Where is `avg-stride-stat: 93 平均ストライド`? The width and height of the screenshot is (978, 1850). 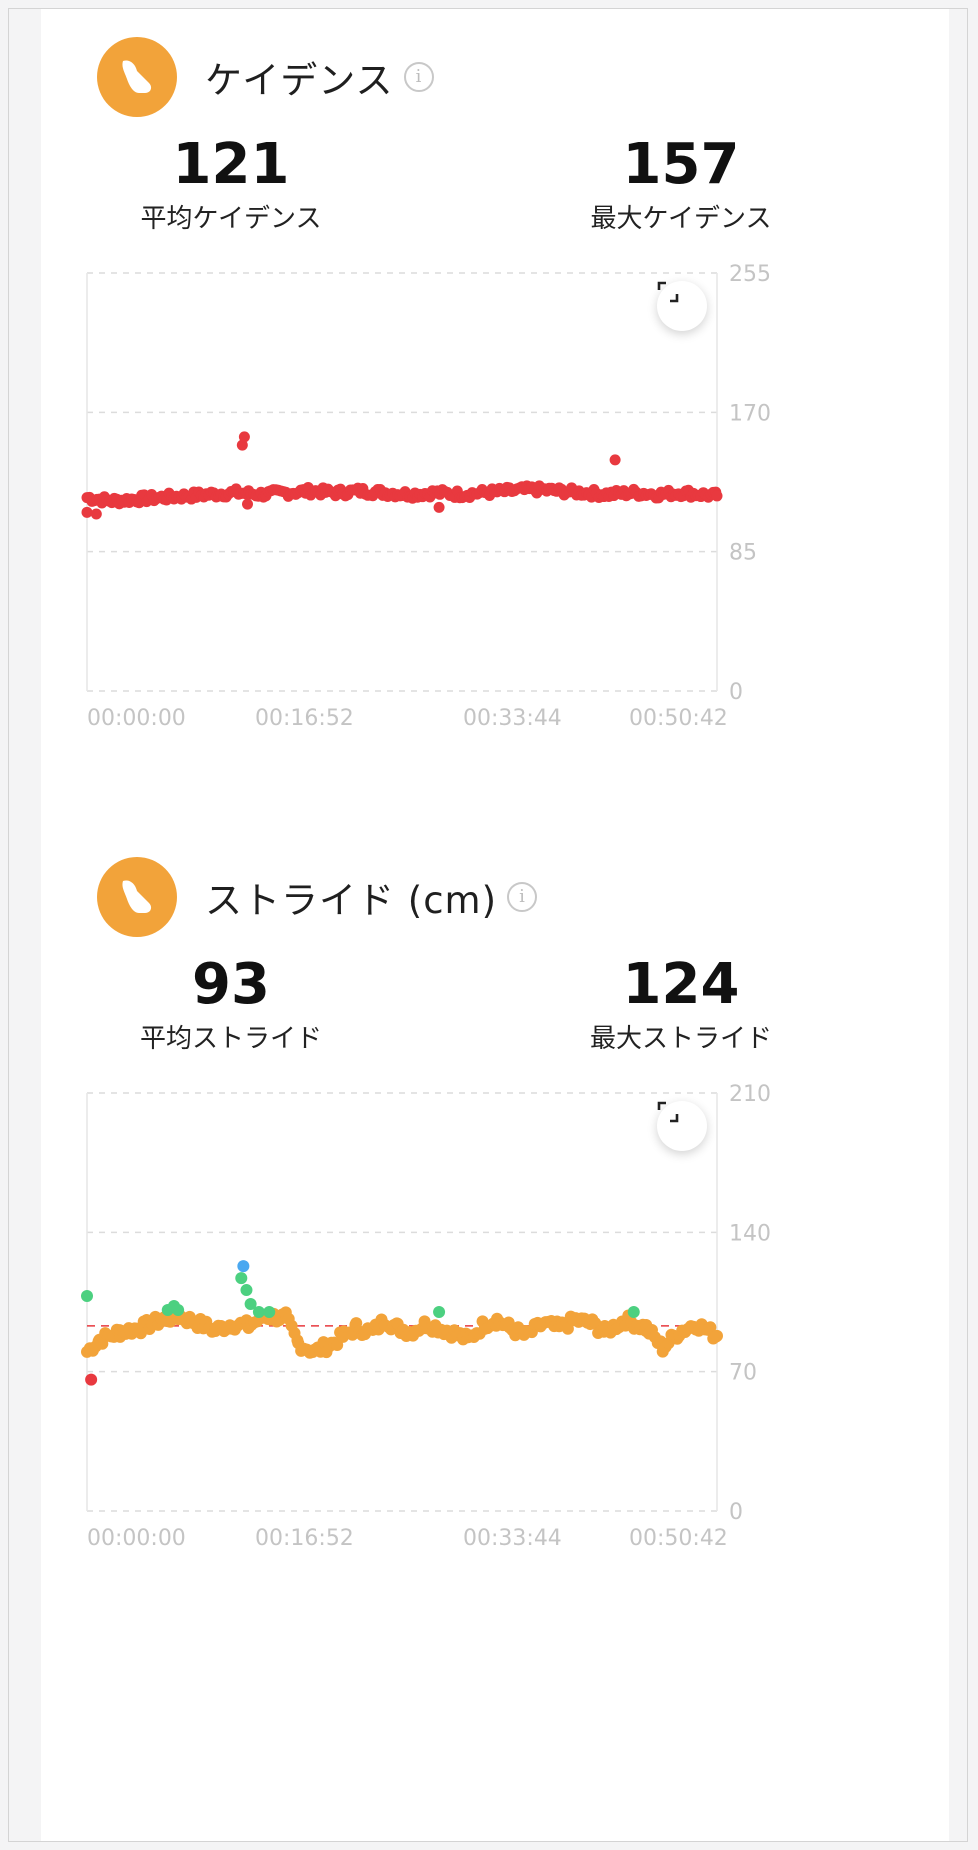
avg-stride-stat: 93 平均ストライド is located at coordinates (231, 1005).